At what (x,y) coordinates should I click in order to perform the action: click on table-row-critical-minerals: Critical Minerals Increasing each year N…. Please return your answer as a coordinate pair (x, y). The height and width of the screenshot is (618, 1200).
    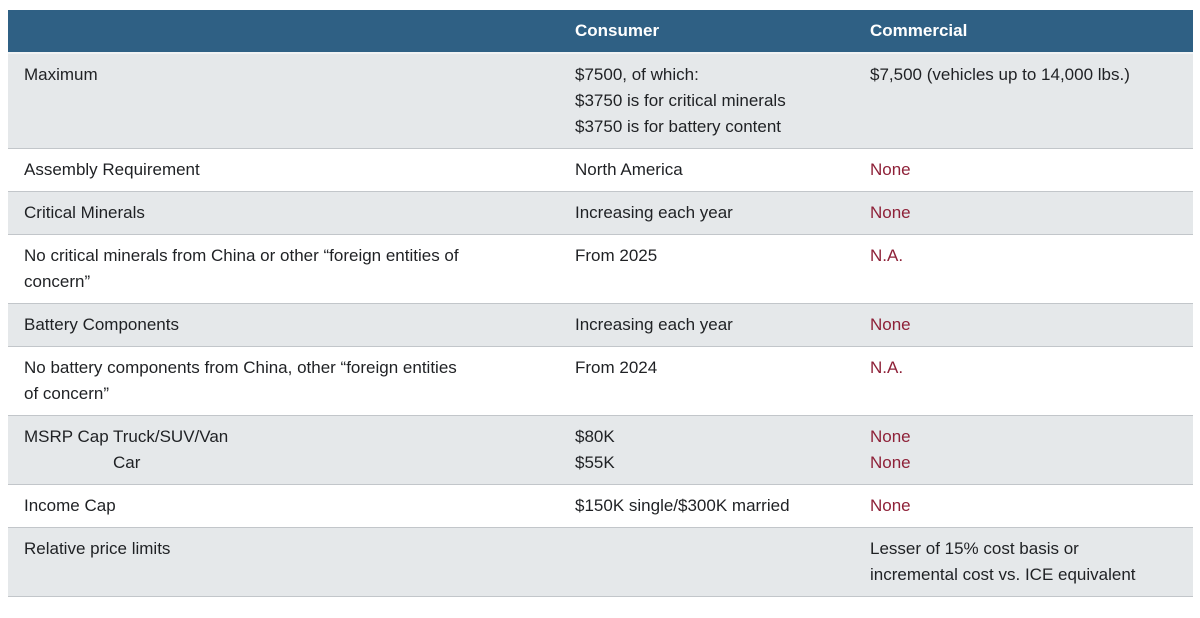
    Looking at the image, I should click on (600, 213).